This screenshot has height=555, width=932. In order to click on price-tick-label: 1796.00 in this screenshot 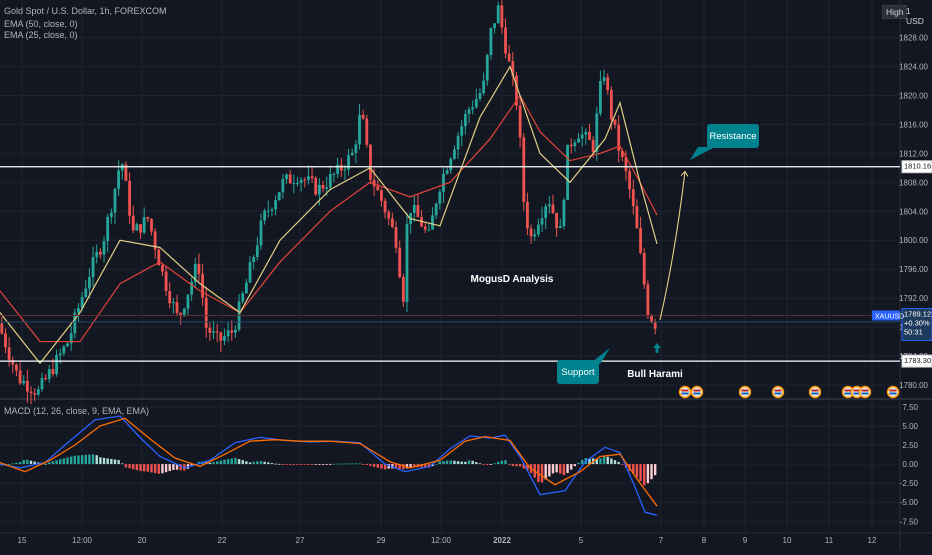, I will do `click(913, 269)`.